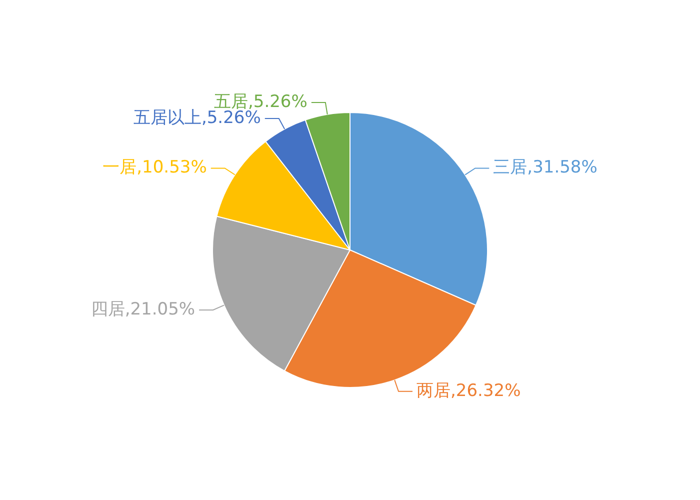  I want to click on slice-label: 两居,26.32%, so click(468, 390).